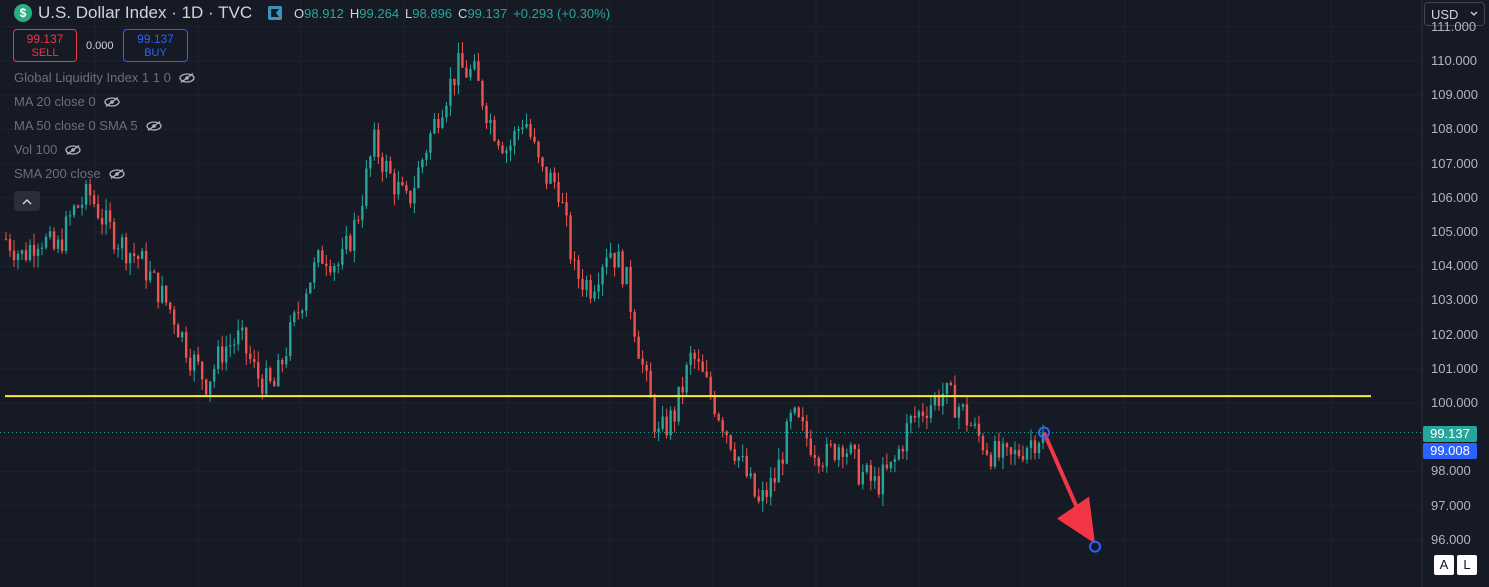  I want to click on price-tick-label: 106.000, so click(1454, 197).